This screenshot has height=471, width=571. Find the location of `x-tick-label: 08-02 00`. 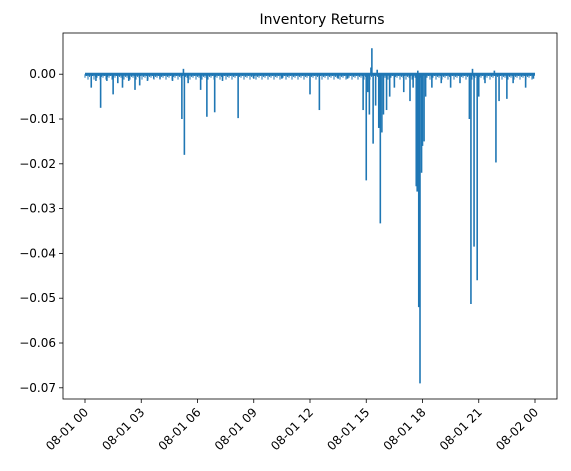

x-tick-label: 08-02 00 is located at coordinates (517, 429).